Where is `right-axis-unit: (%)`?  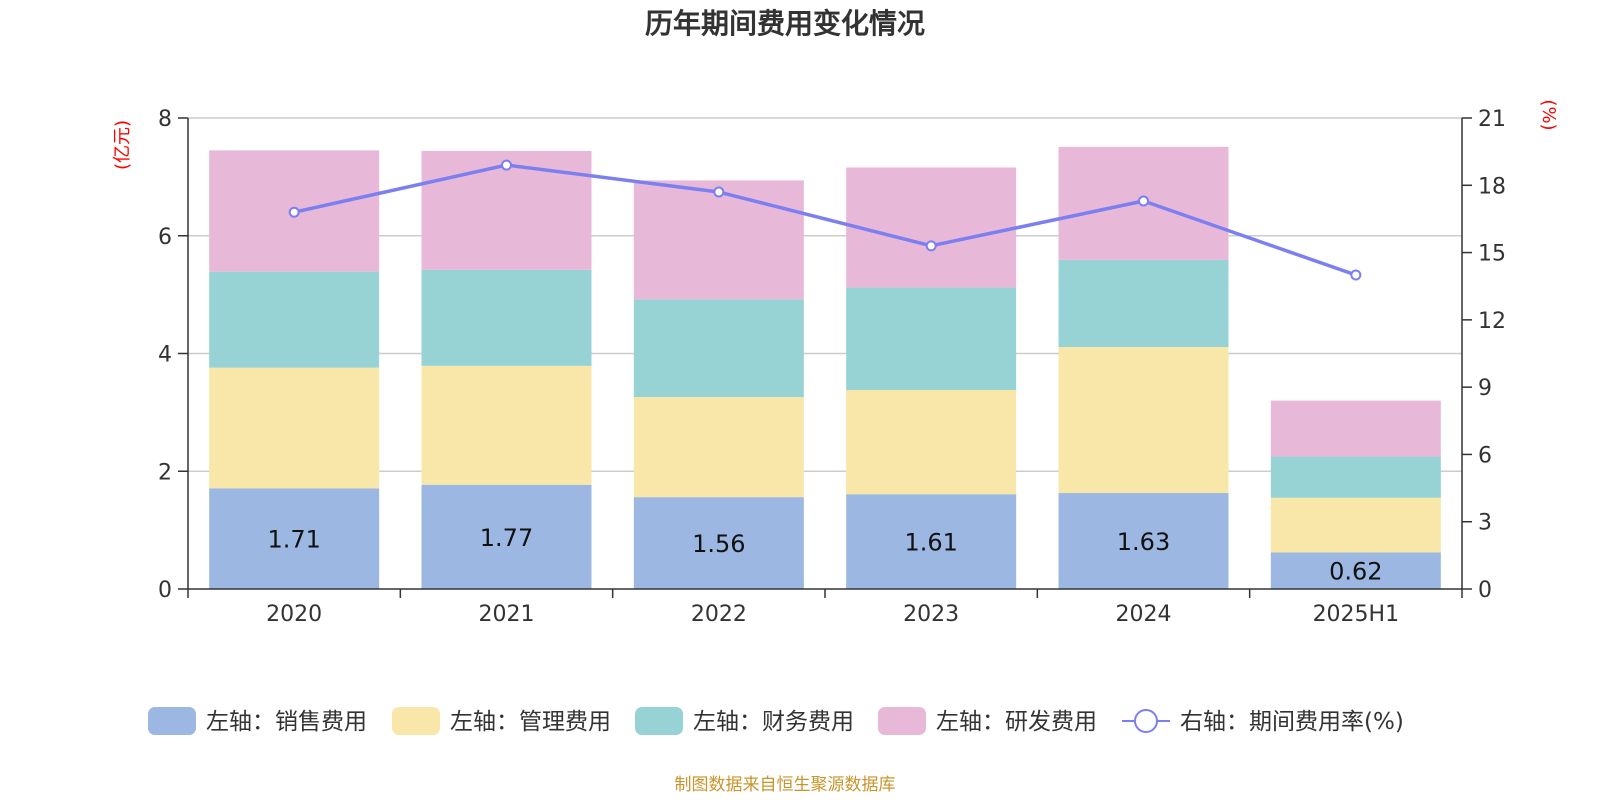
right-axis-unit: (%) is located at coordinates (1548, 114).